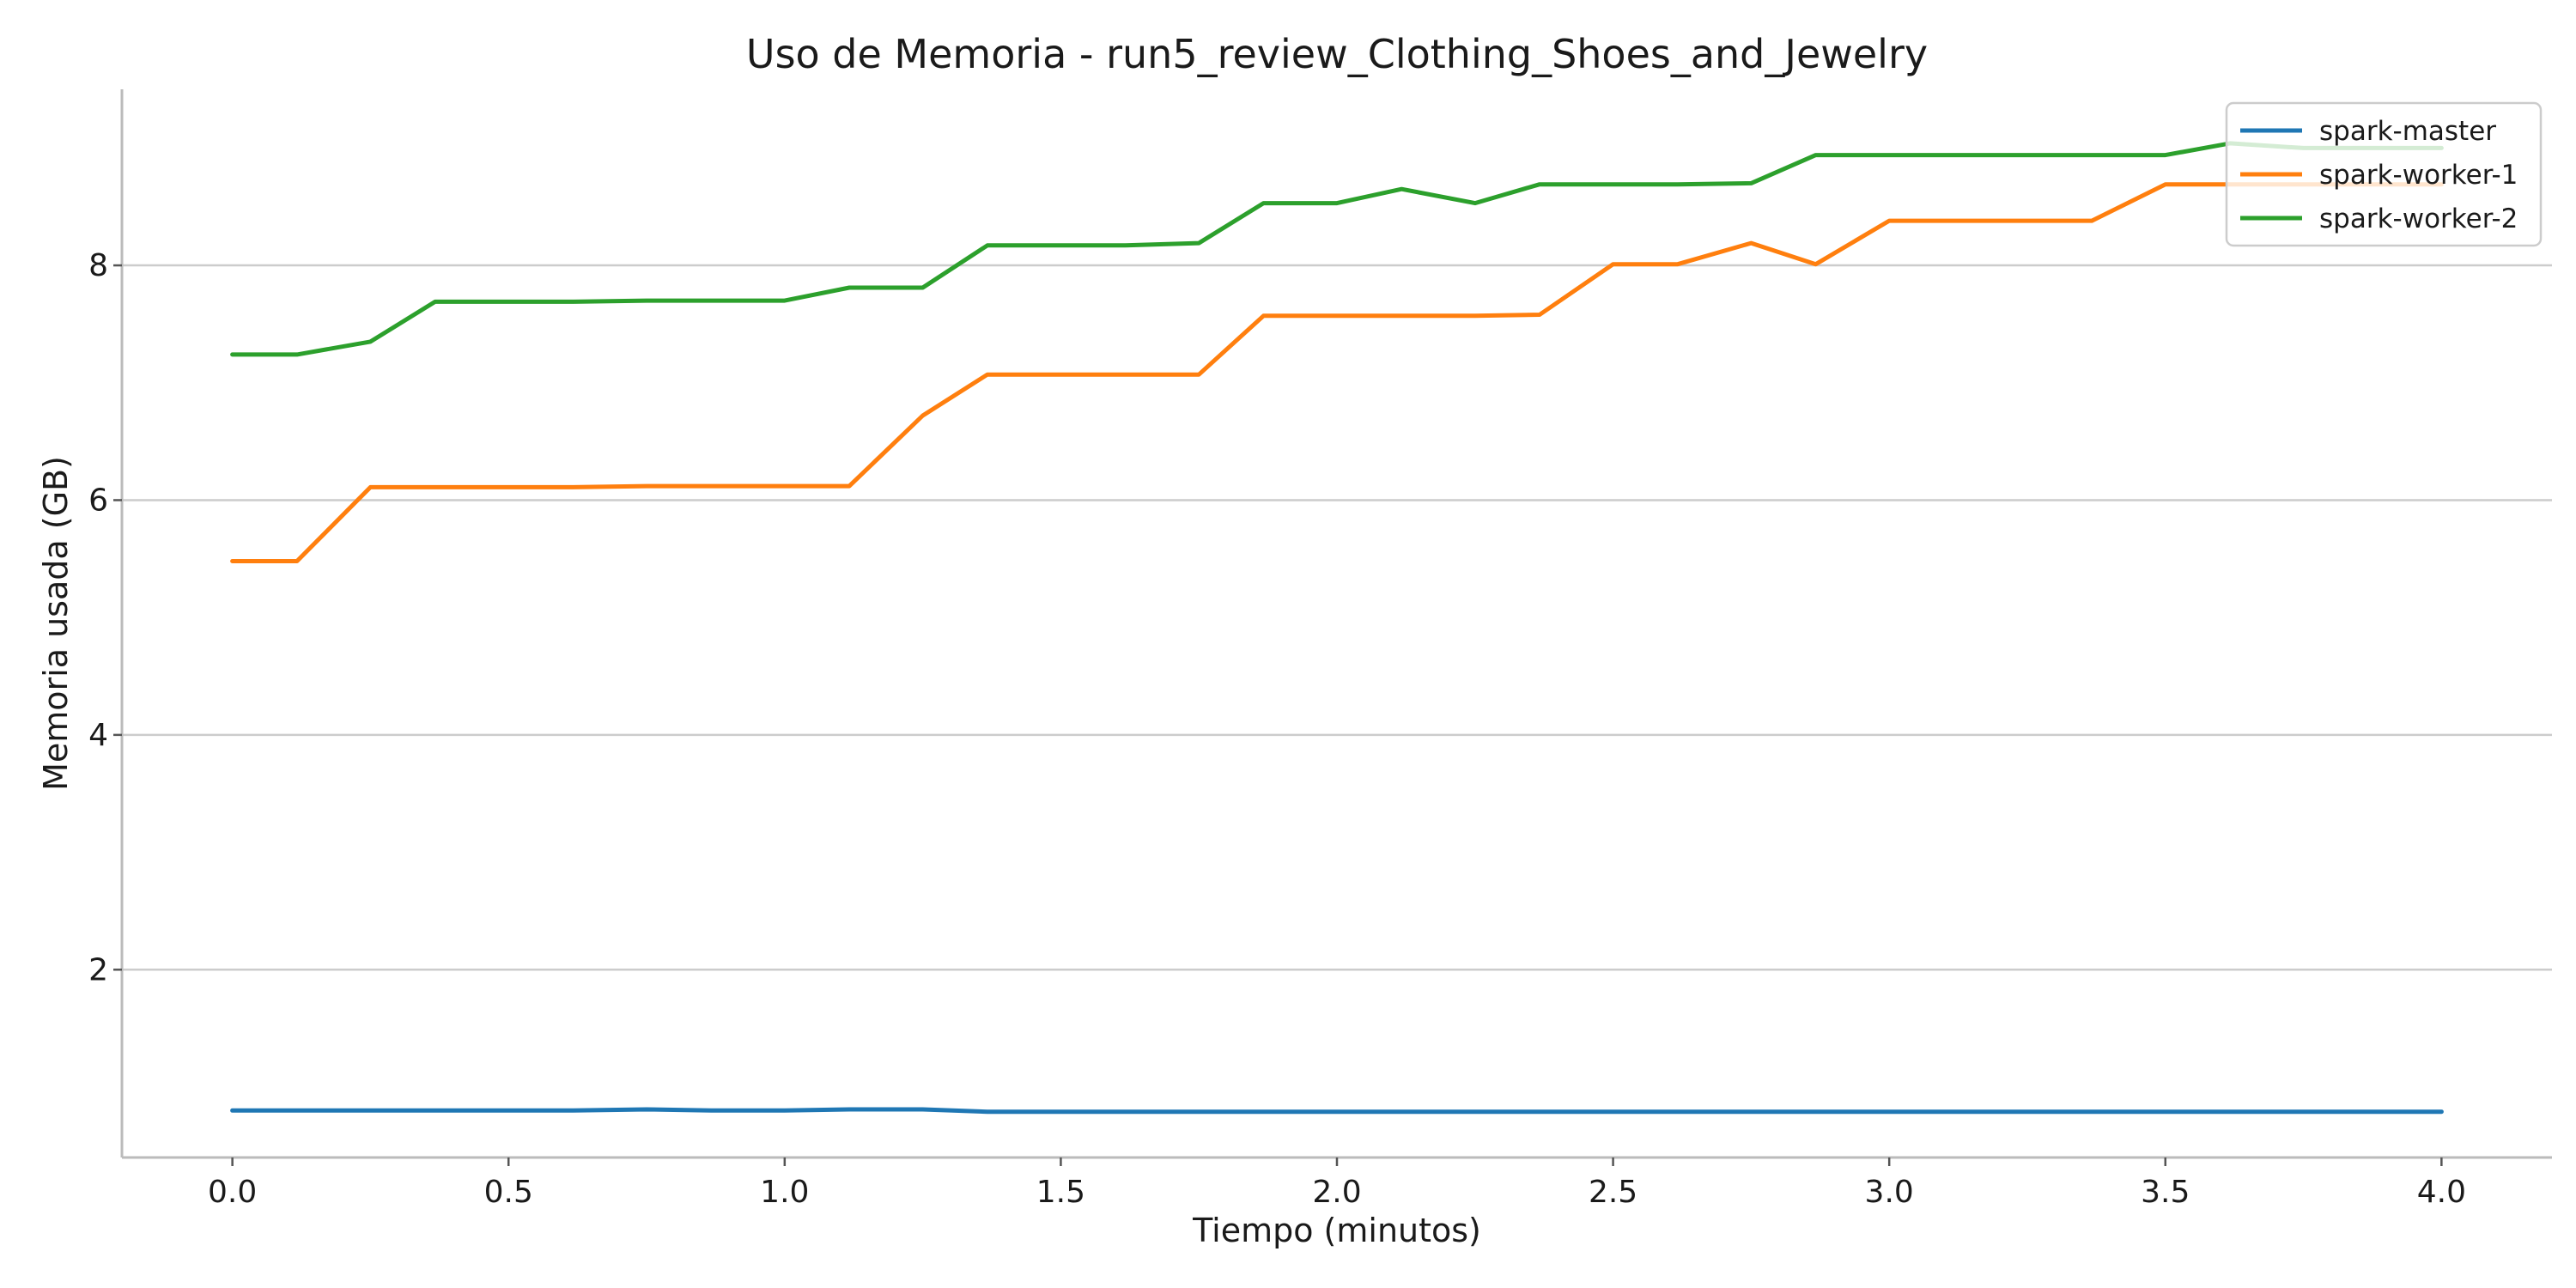 The height and width of the screenshot is (1288, 2576). Describe the element at coordinates (784, 1192) in the screenshot. I see `x-tick-label-2: 1.0` at that location.